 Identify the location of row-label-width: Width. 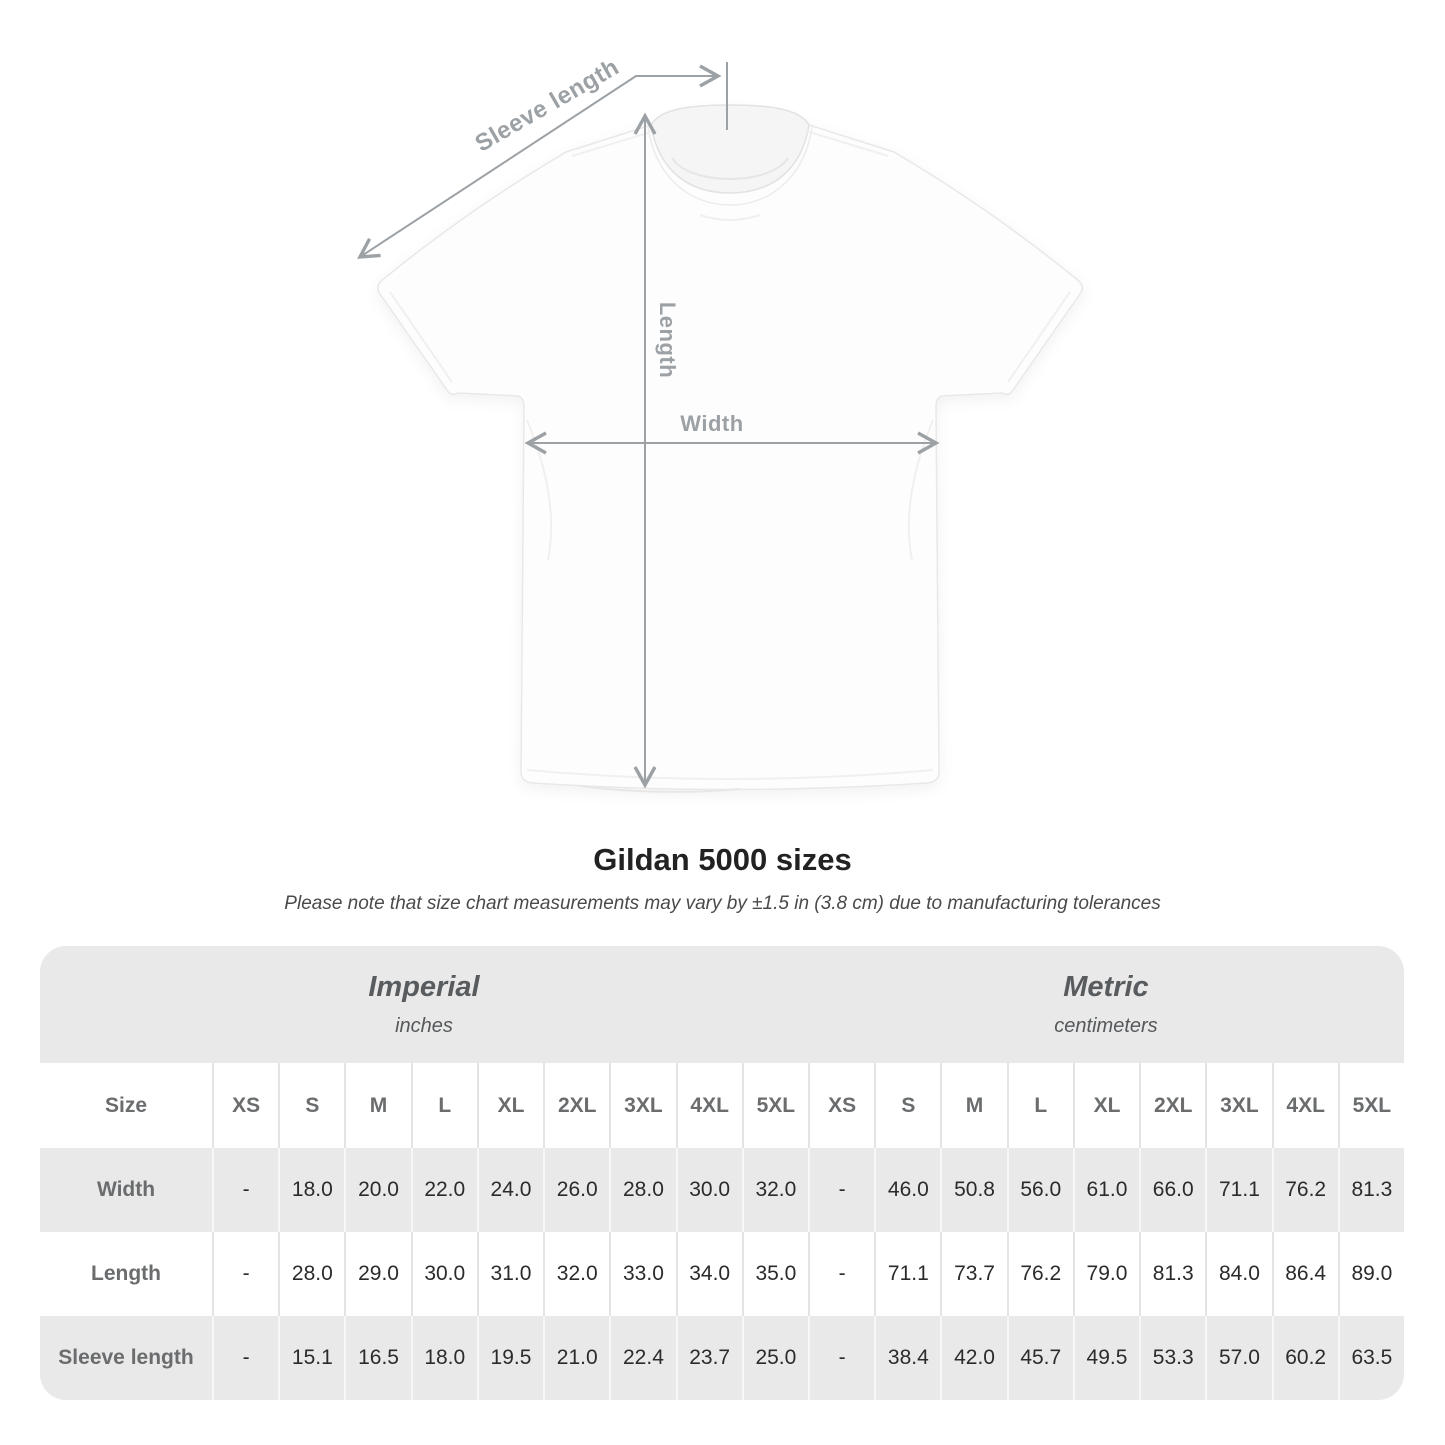
(126, 1190).